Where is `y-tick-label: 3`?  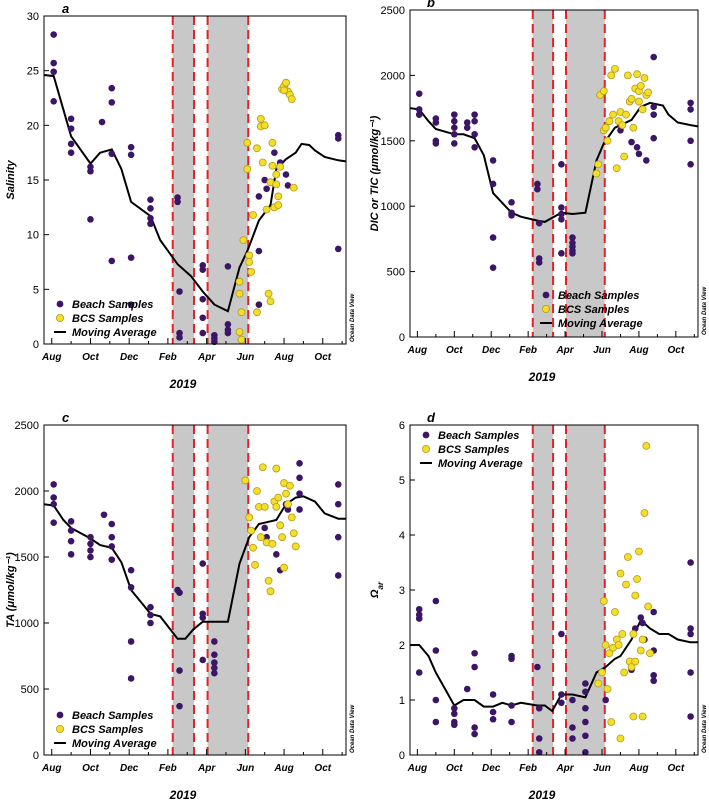 y-tick-label: 3 is located at coordinates (402, 591).